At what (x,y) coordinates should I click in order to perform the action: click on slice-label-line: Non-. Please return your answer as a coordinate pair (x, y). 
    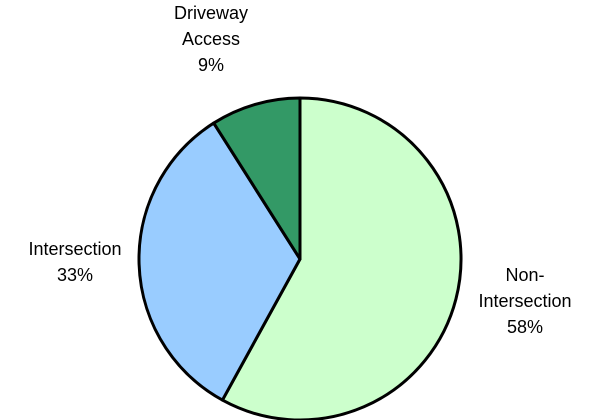
    Looking at the image, I should click on (525, 275).